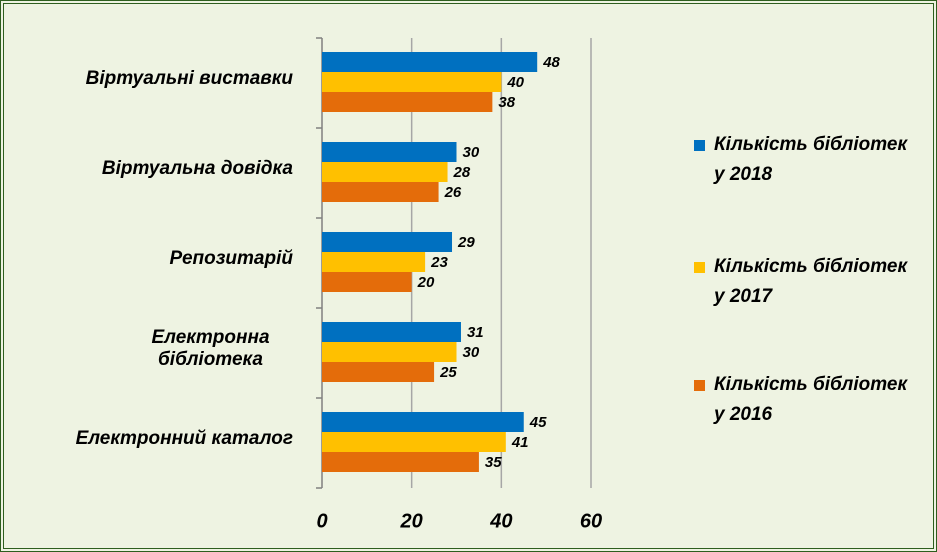 Image resolution: width=937 pixels, height=552 pixels. I want to click on data-label: 25, so click(448, 372).